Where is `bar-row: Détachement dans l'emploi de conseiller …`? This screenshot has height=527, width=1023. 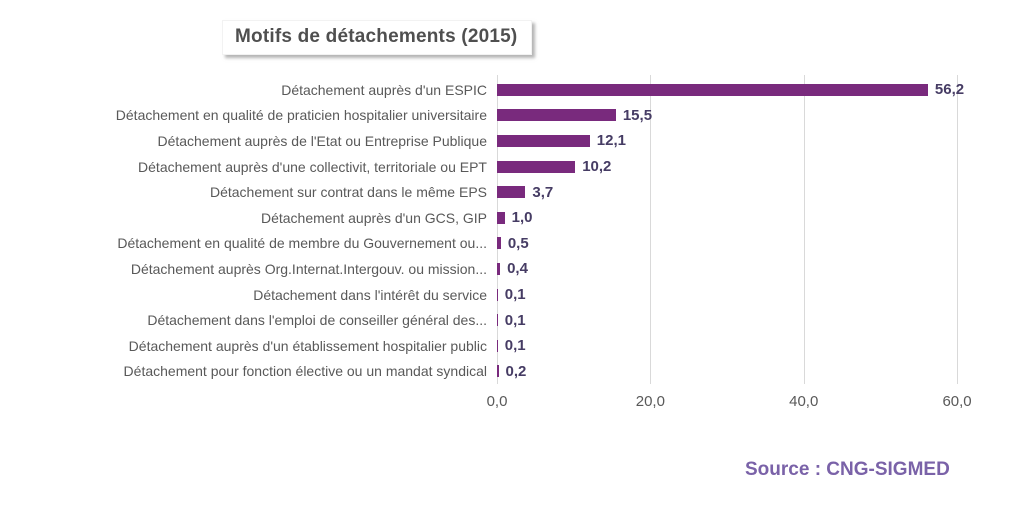 bar-row: Détachement dans l'emploi de conseiller … is located at coordinates (500, 320).